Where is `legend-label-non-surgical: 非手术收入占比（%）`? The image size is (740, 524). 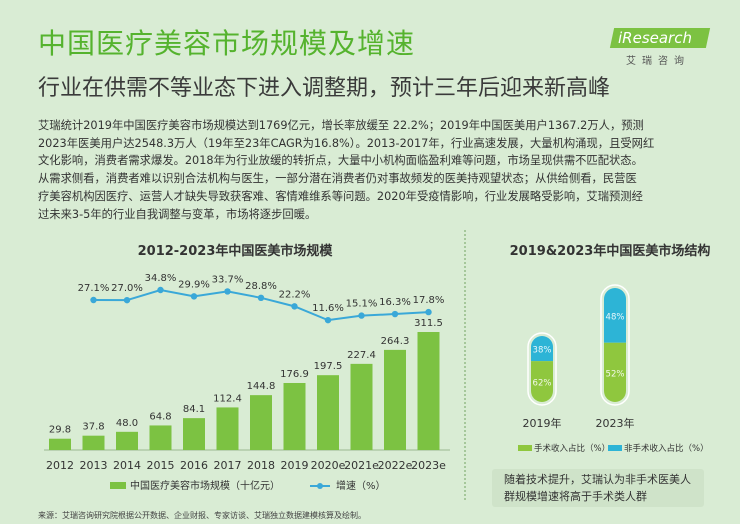 legend-label-non-surgical: 非手术收入占比（%） is located at coordinates (666, 448).